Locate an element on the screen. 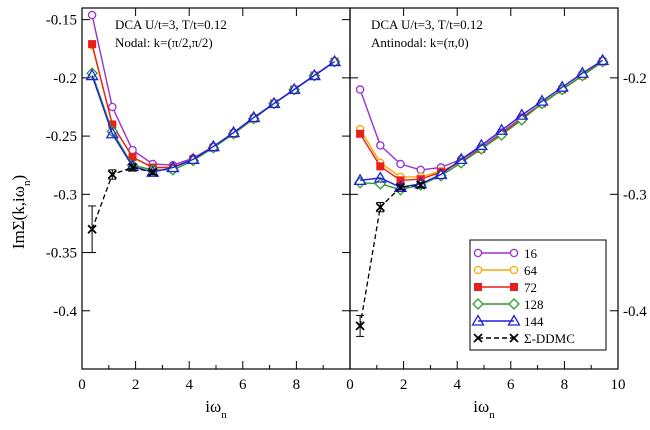  legend-entry-64-marker-right is located at coordinates (514, 270).